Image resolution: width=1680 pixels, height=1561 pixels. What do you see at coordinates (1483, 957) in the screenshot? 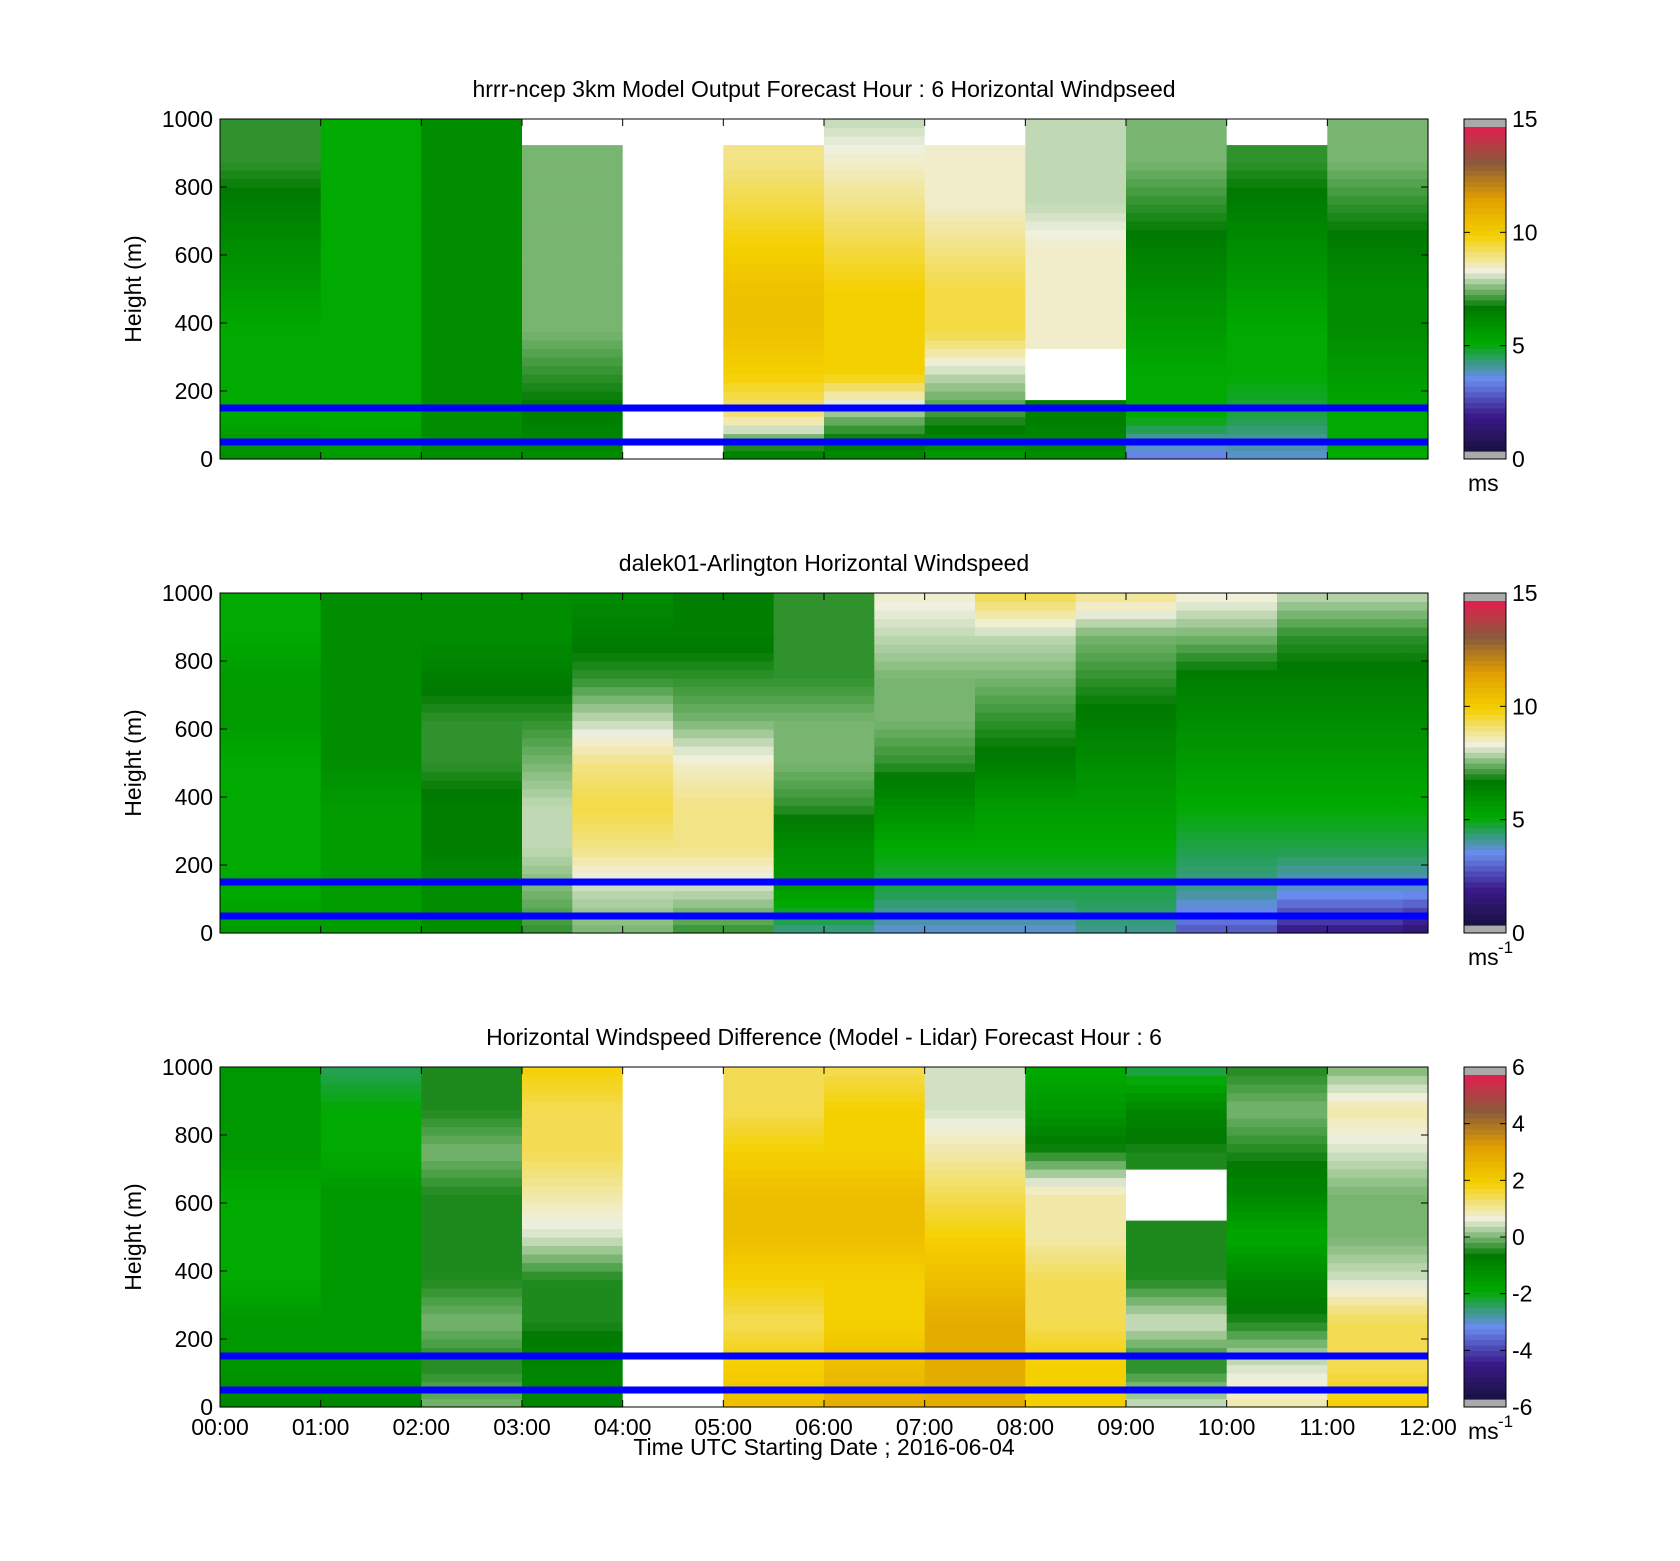
I see `colorbar-unit: ms` at bounding box center [1483, 957].